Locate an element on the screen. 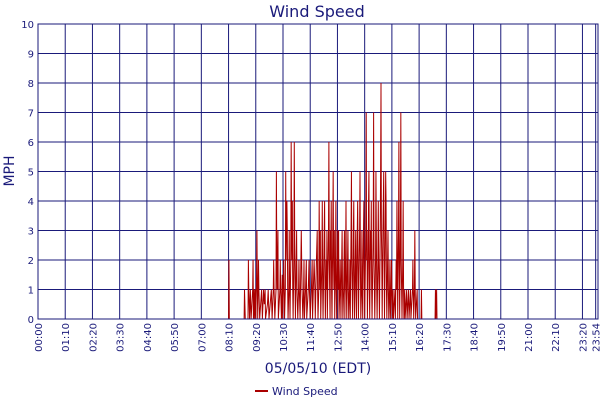 This screenshot has width=600, height=400. y-axis-label: MPH is located at coordinates (10, 170).